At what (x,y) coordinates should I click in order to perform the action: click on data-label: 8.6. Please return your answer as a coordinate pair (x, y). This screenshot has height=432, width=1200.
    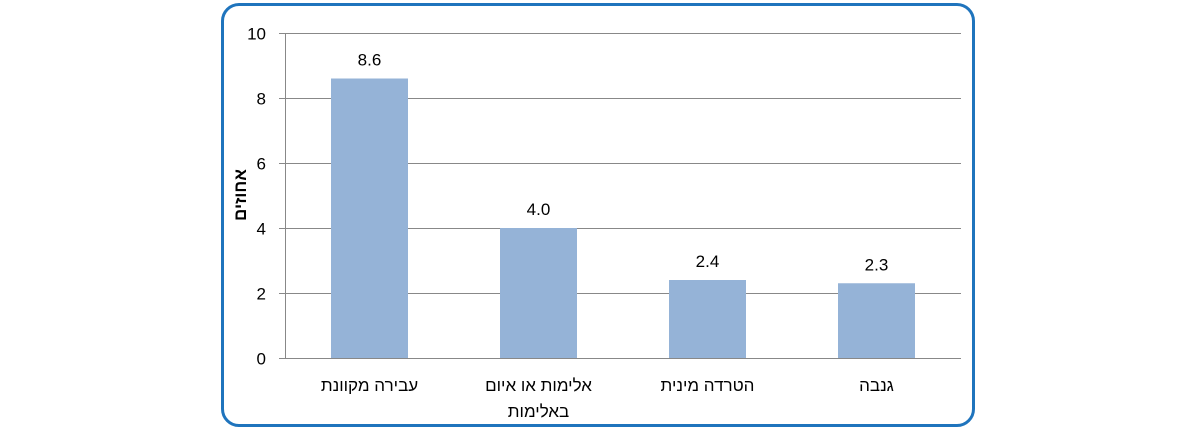
    Looking at the image, I should click on (370, 60).